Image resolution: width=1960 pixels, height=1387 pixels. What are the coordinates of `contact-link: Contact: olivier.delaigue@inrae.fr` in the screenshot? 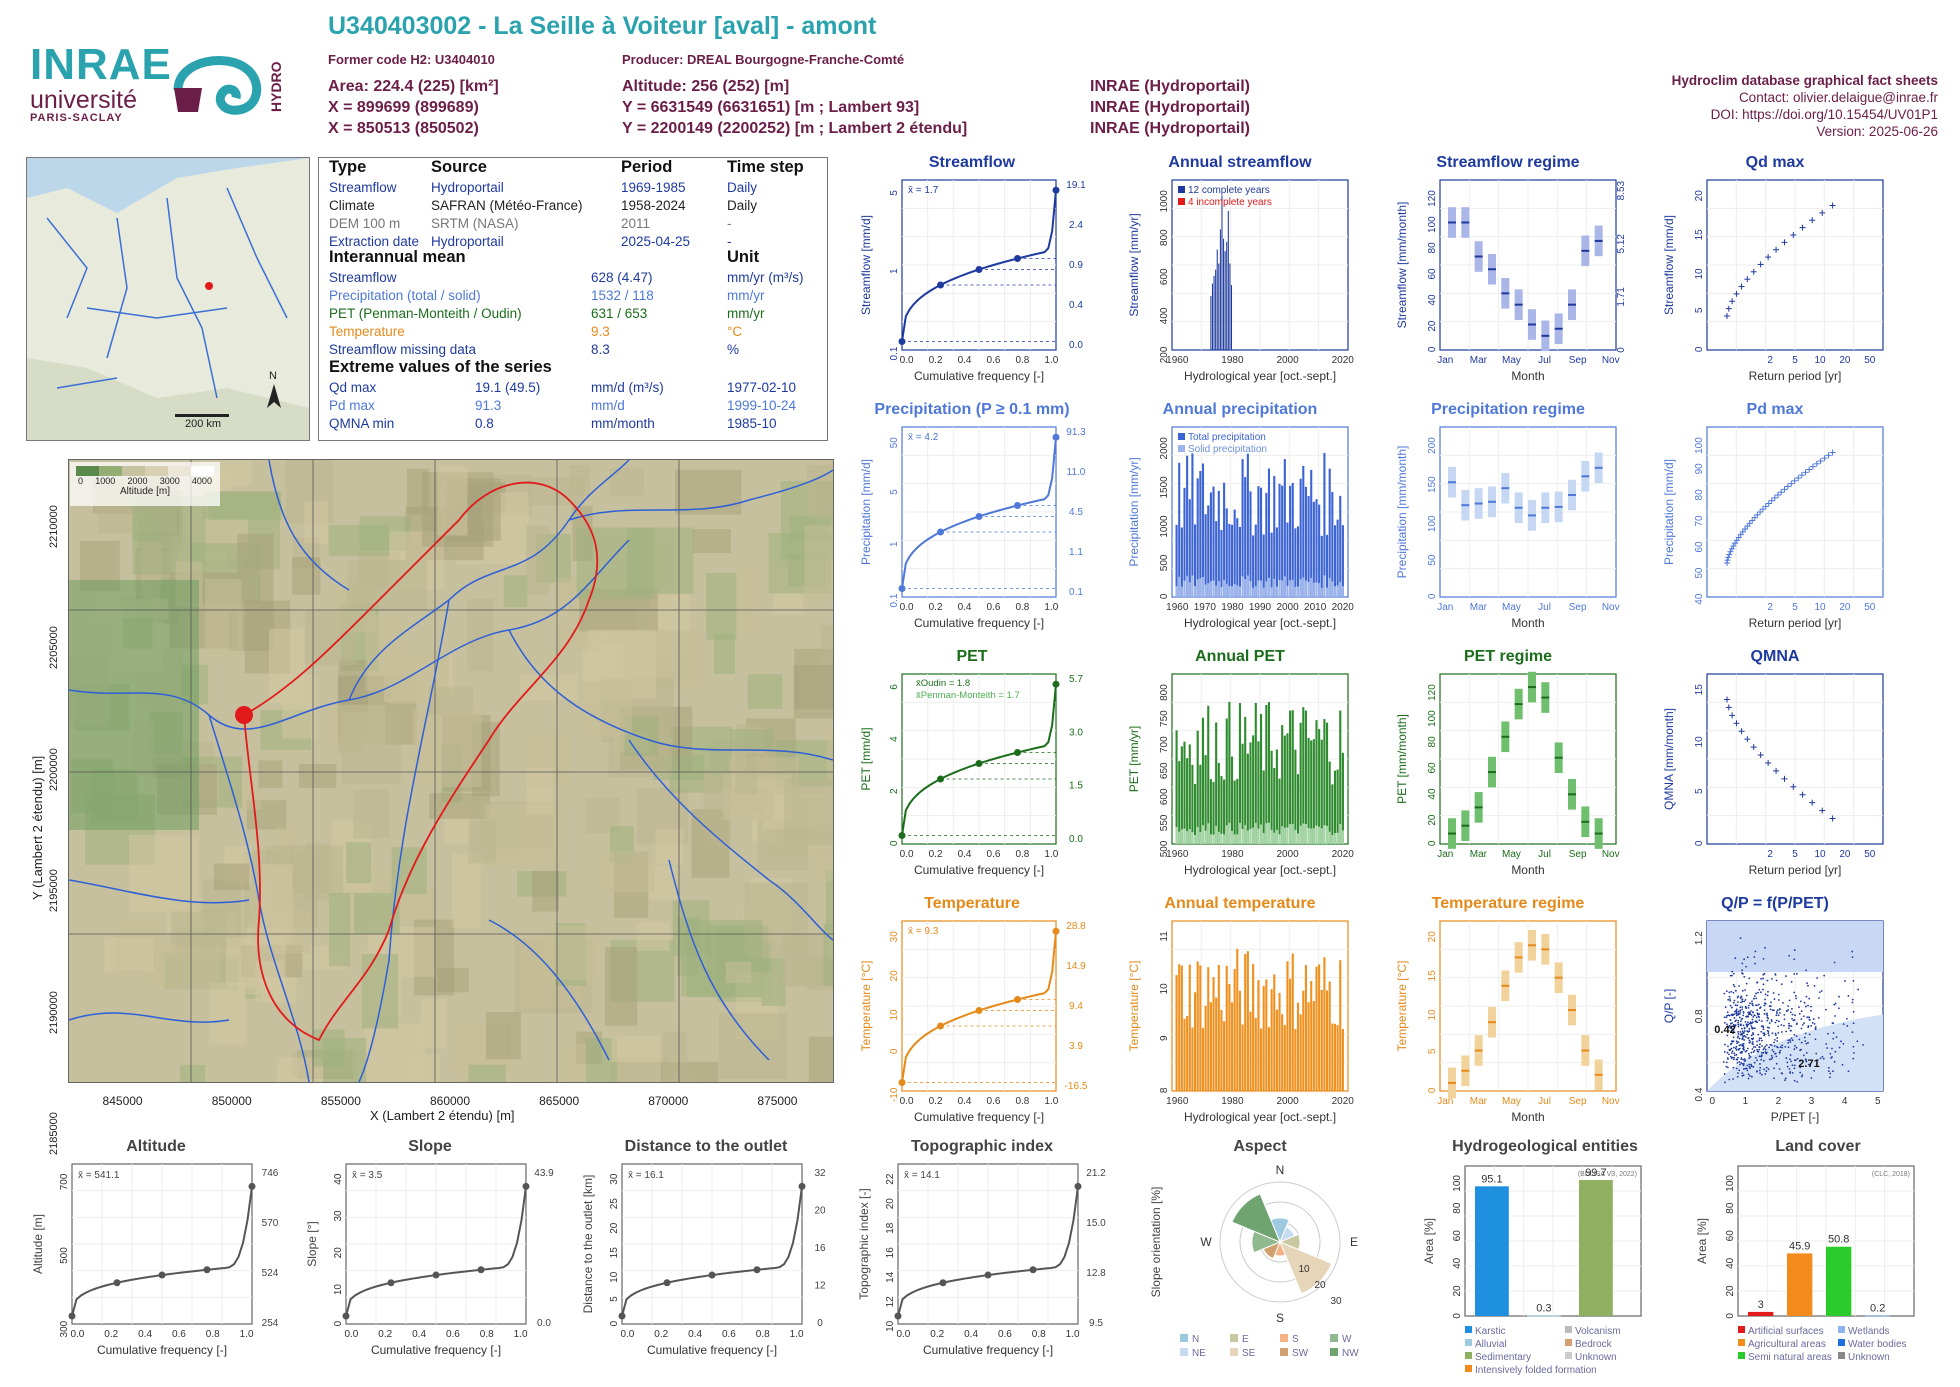 It's located at (1838, 97).